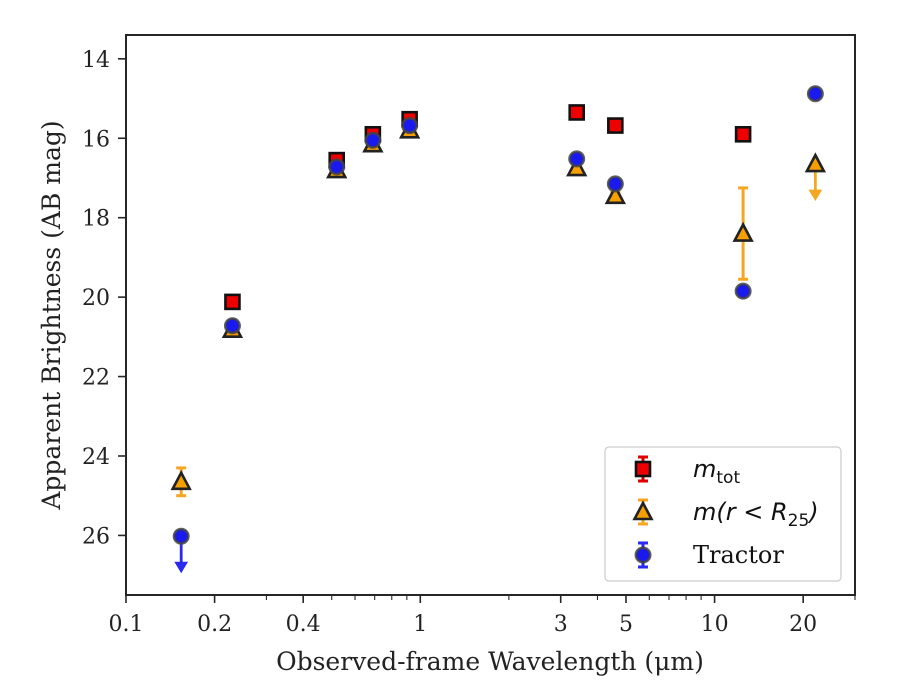  I want to click on legend-entry-tractor: Tractor, so click(709, 555).